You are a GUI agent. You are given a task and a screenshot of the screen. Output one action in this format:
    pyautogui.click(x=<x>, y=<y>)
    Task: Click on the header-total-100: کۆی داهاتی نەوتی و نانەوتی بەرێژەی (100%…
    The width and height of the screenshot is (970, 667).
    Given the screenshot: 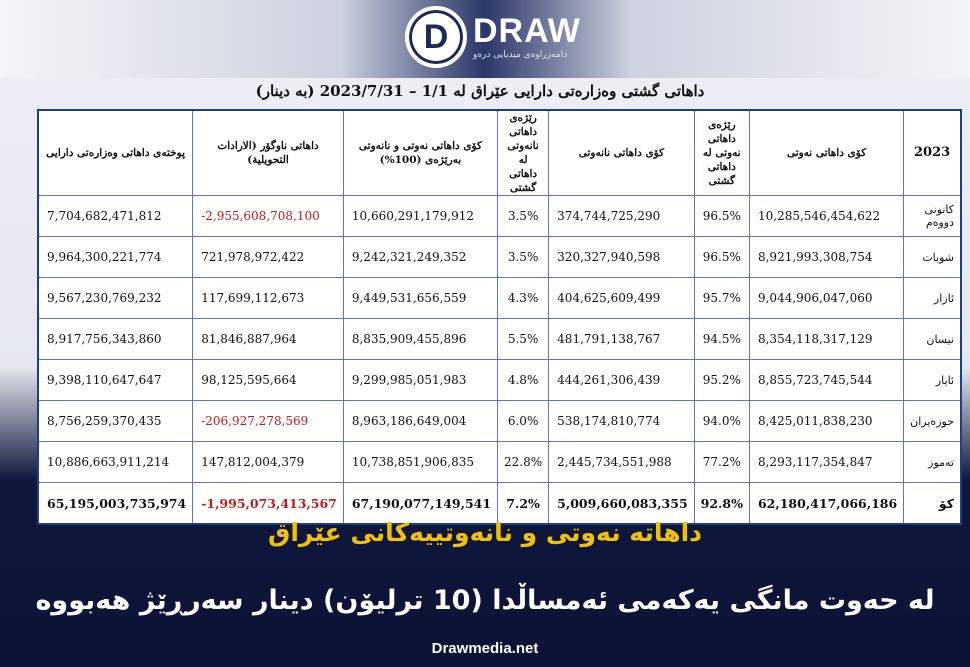 What is the action you would take?
    pyautogui.click(x=420, y=152)
    